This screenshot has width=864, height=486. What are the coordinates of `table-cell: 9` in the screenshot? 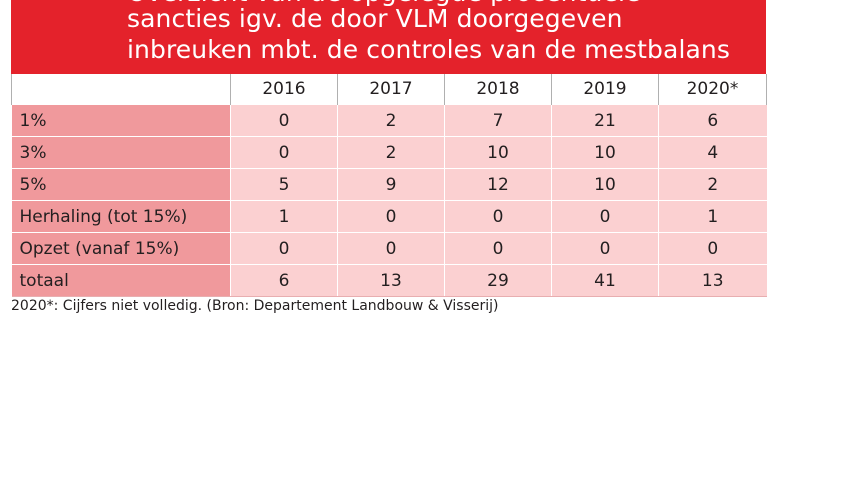 It's located at (391, 184).